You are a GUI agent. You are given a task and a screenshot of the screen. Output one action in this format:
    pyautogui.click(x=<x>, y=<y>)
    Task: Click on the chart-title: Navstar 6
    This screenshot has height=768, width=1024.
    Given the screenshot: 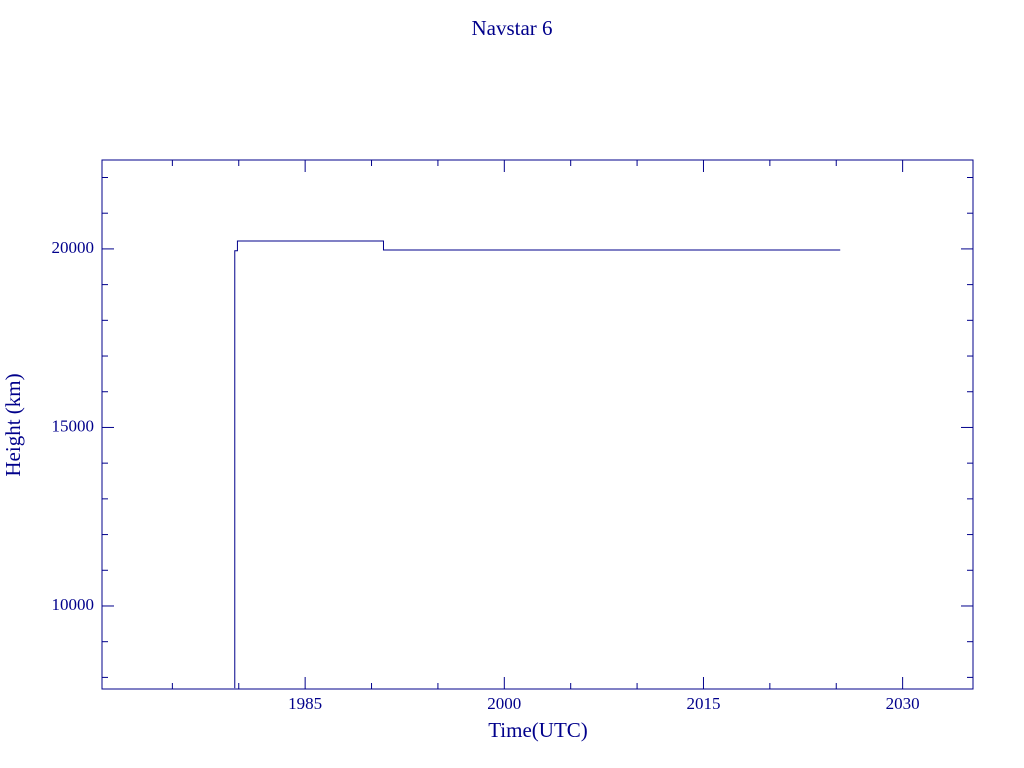 What is the action you would take?
    pyautogui.click(x=511, y=28)
    